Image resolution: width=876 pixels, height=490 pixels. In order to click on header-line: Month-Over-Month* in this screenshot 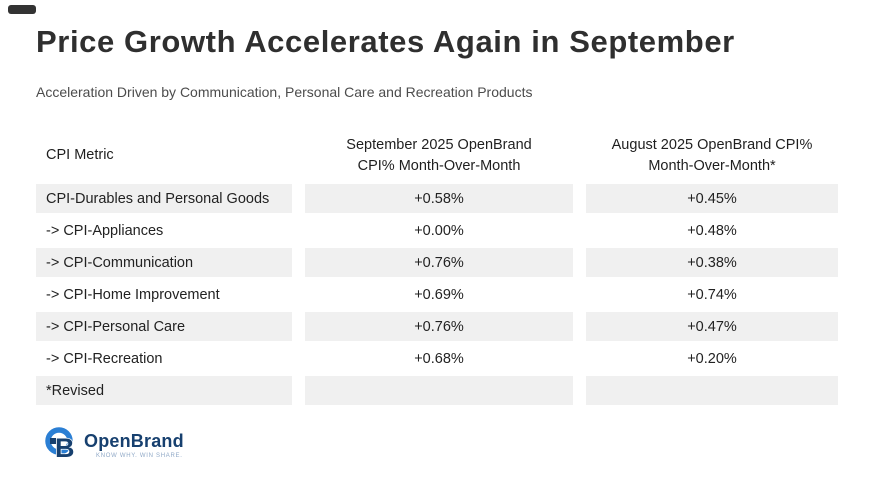, I will do `click(712, 166)`.